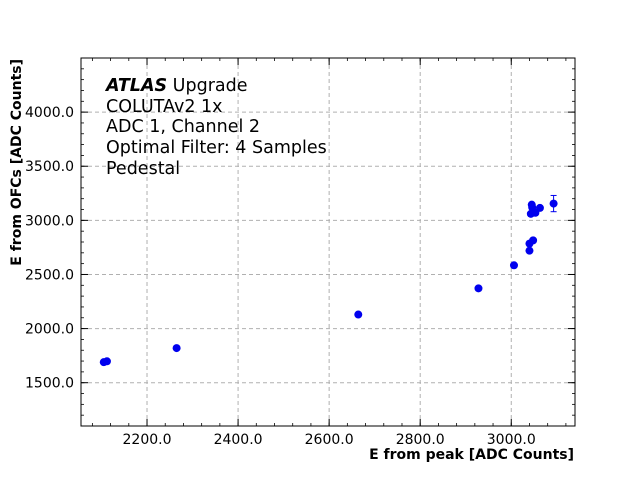 The height and width of the screenshot is (480, 640). I want to click on x-tick-label: 2400.0, so click(238, 440).